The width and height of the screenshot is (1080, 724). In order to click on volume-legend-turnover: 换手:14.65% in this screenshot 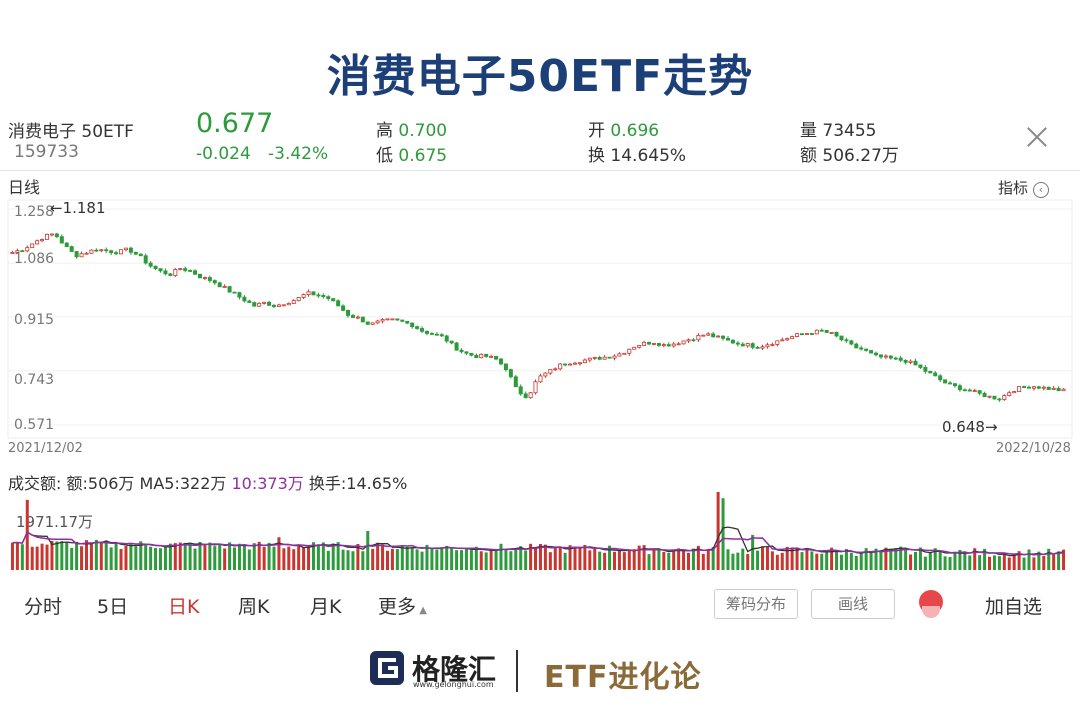, I will do `click(358, 483)`.